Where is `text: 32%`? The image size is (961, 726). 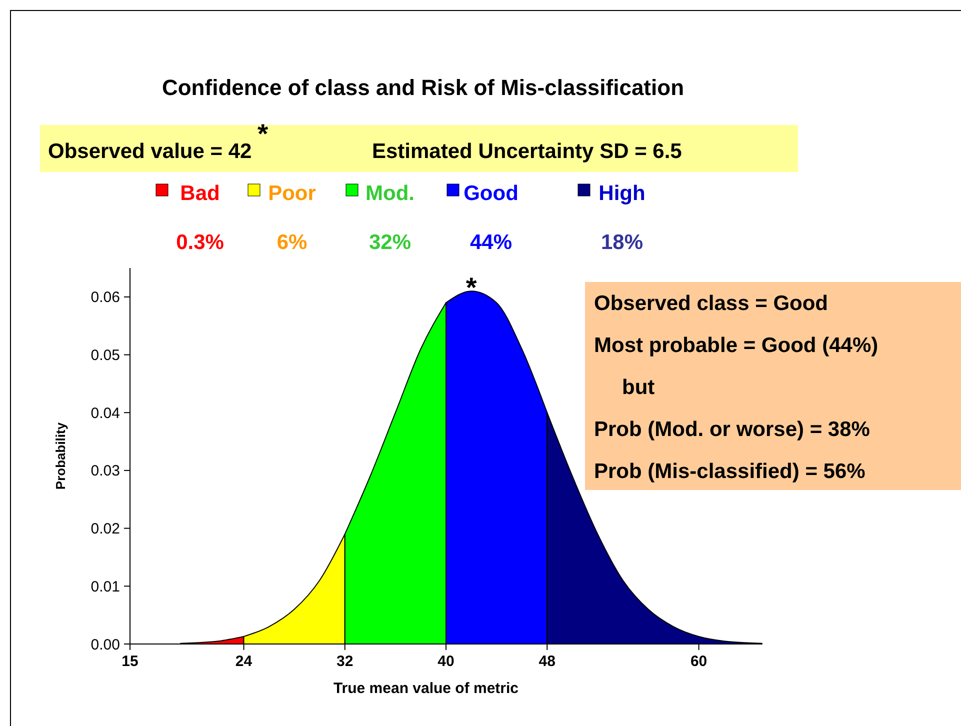
text: 32% is located at coordinates (390, 242).